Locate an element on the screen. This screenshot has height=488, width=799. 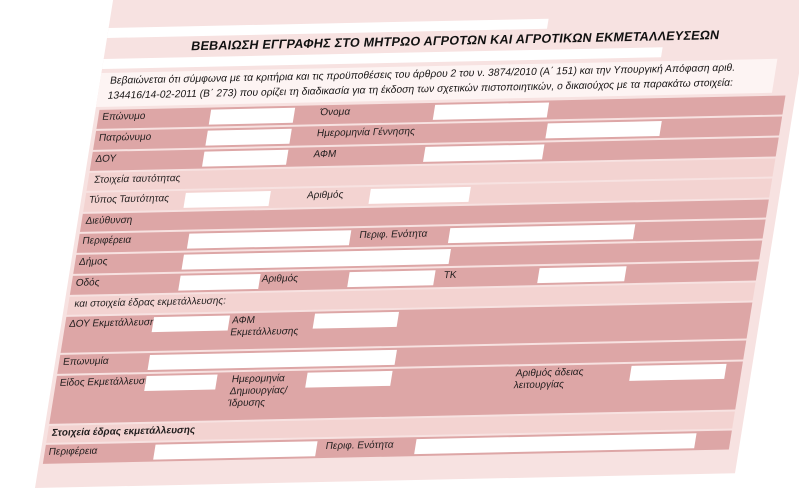
section-identity-label: Στοιχεία ταυτότητας is located at coordinates (137, 179).